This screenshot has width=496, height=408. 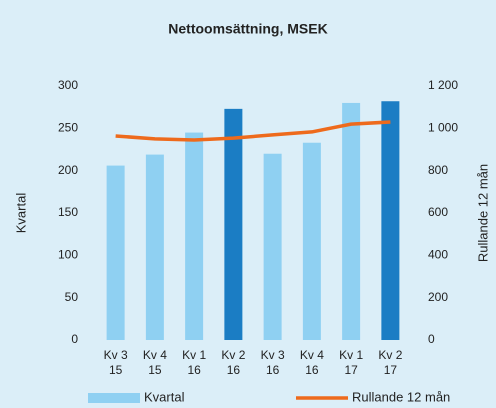 I want to click on legend-label: Kvartal, so click(x=164, y=396).